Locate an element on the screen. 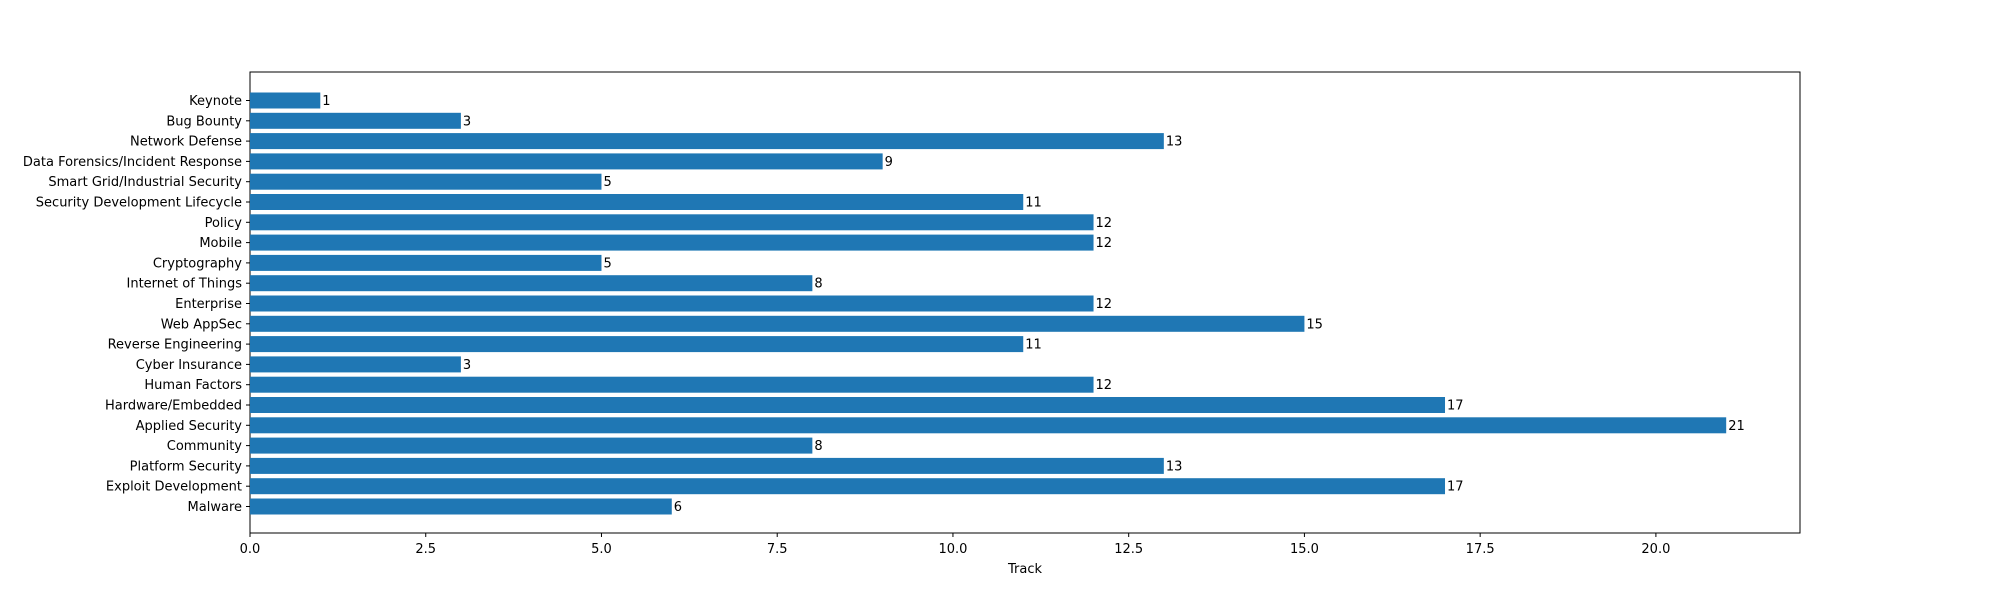 The height and width of the screenshot is (604, 2000). x-tick-label: 17.5 is located at coordinates (1480, 549).